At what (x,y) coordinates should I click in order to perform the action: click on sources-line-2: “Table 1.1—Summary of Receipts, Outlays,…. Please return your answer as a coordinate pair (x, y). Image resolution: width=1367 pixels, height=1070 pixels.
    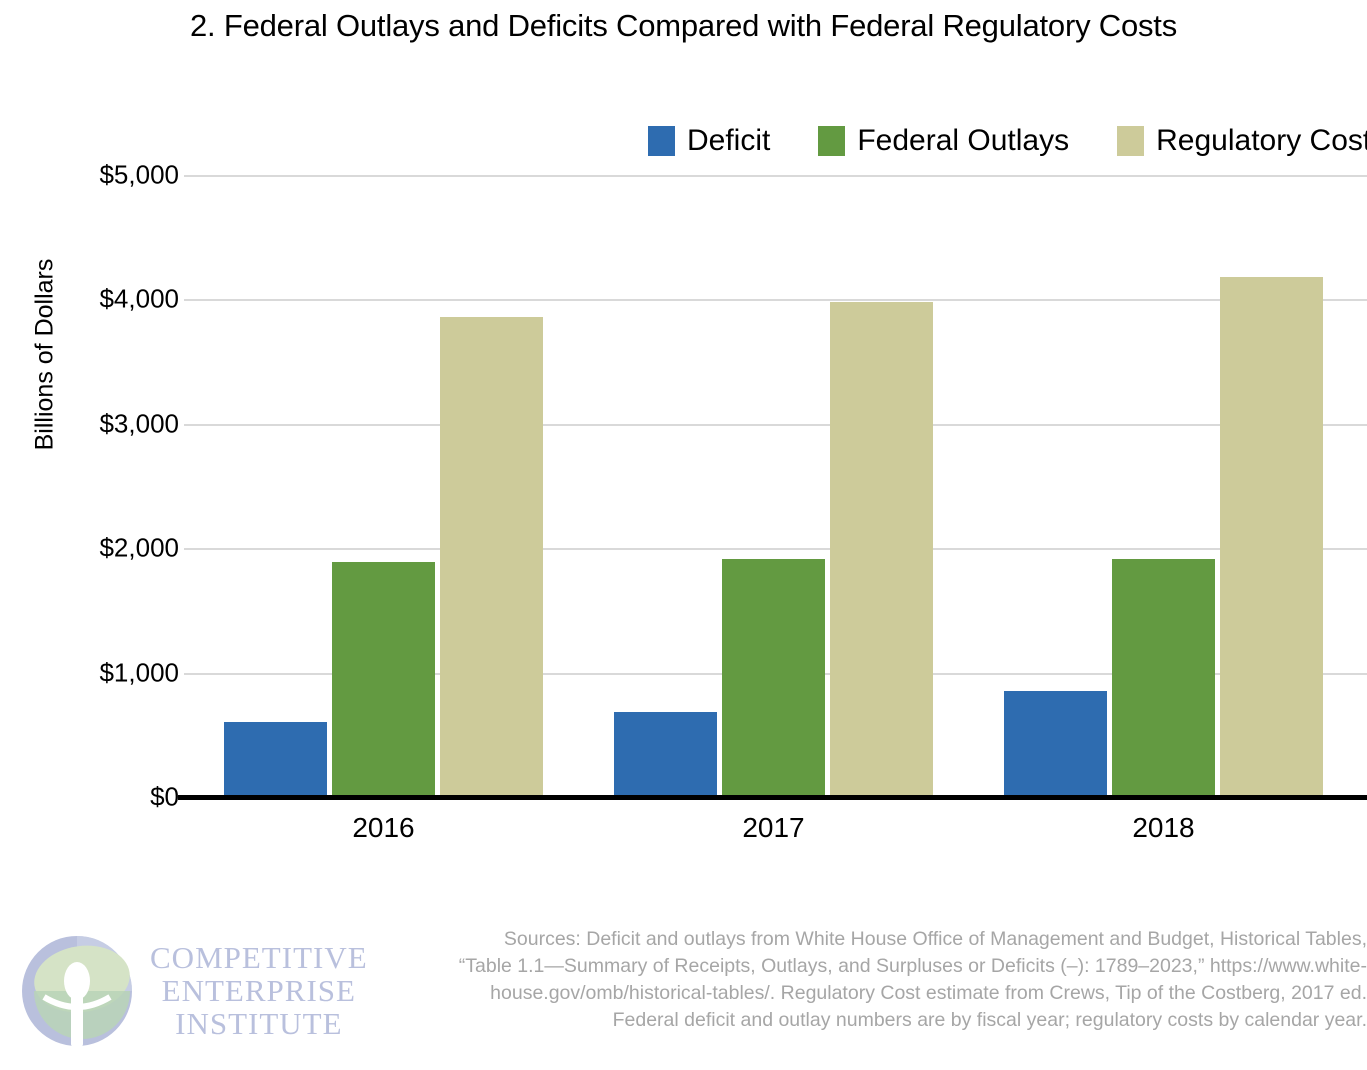
    Looking at the image, I should click on (912, 966).